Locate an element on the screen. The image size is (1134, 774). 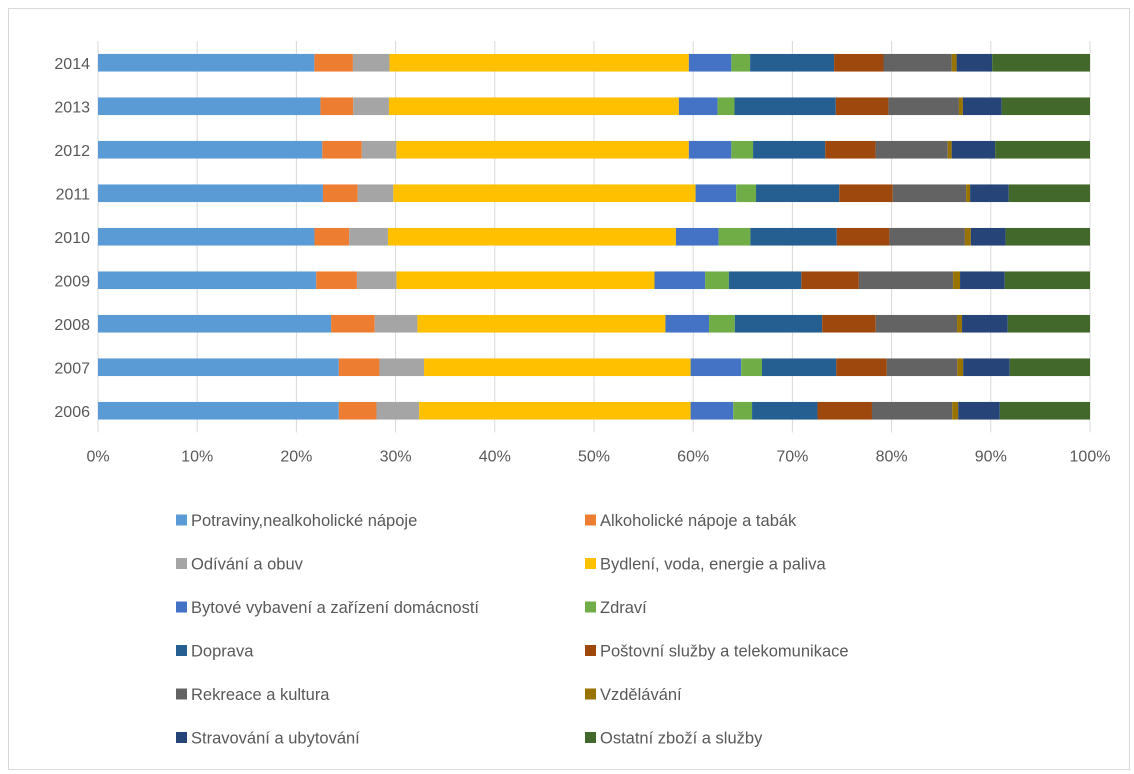
x-tick-label: 30% is located at coordinates (396, 457).